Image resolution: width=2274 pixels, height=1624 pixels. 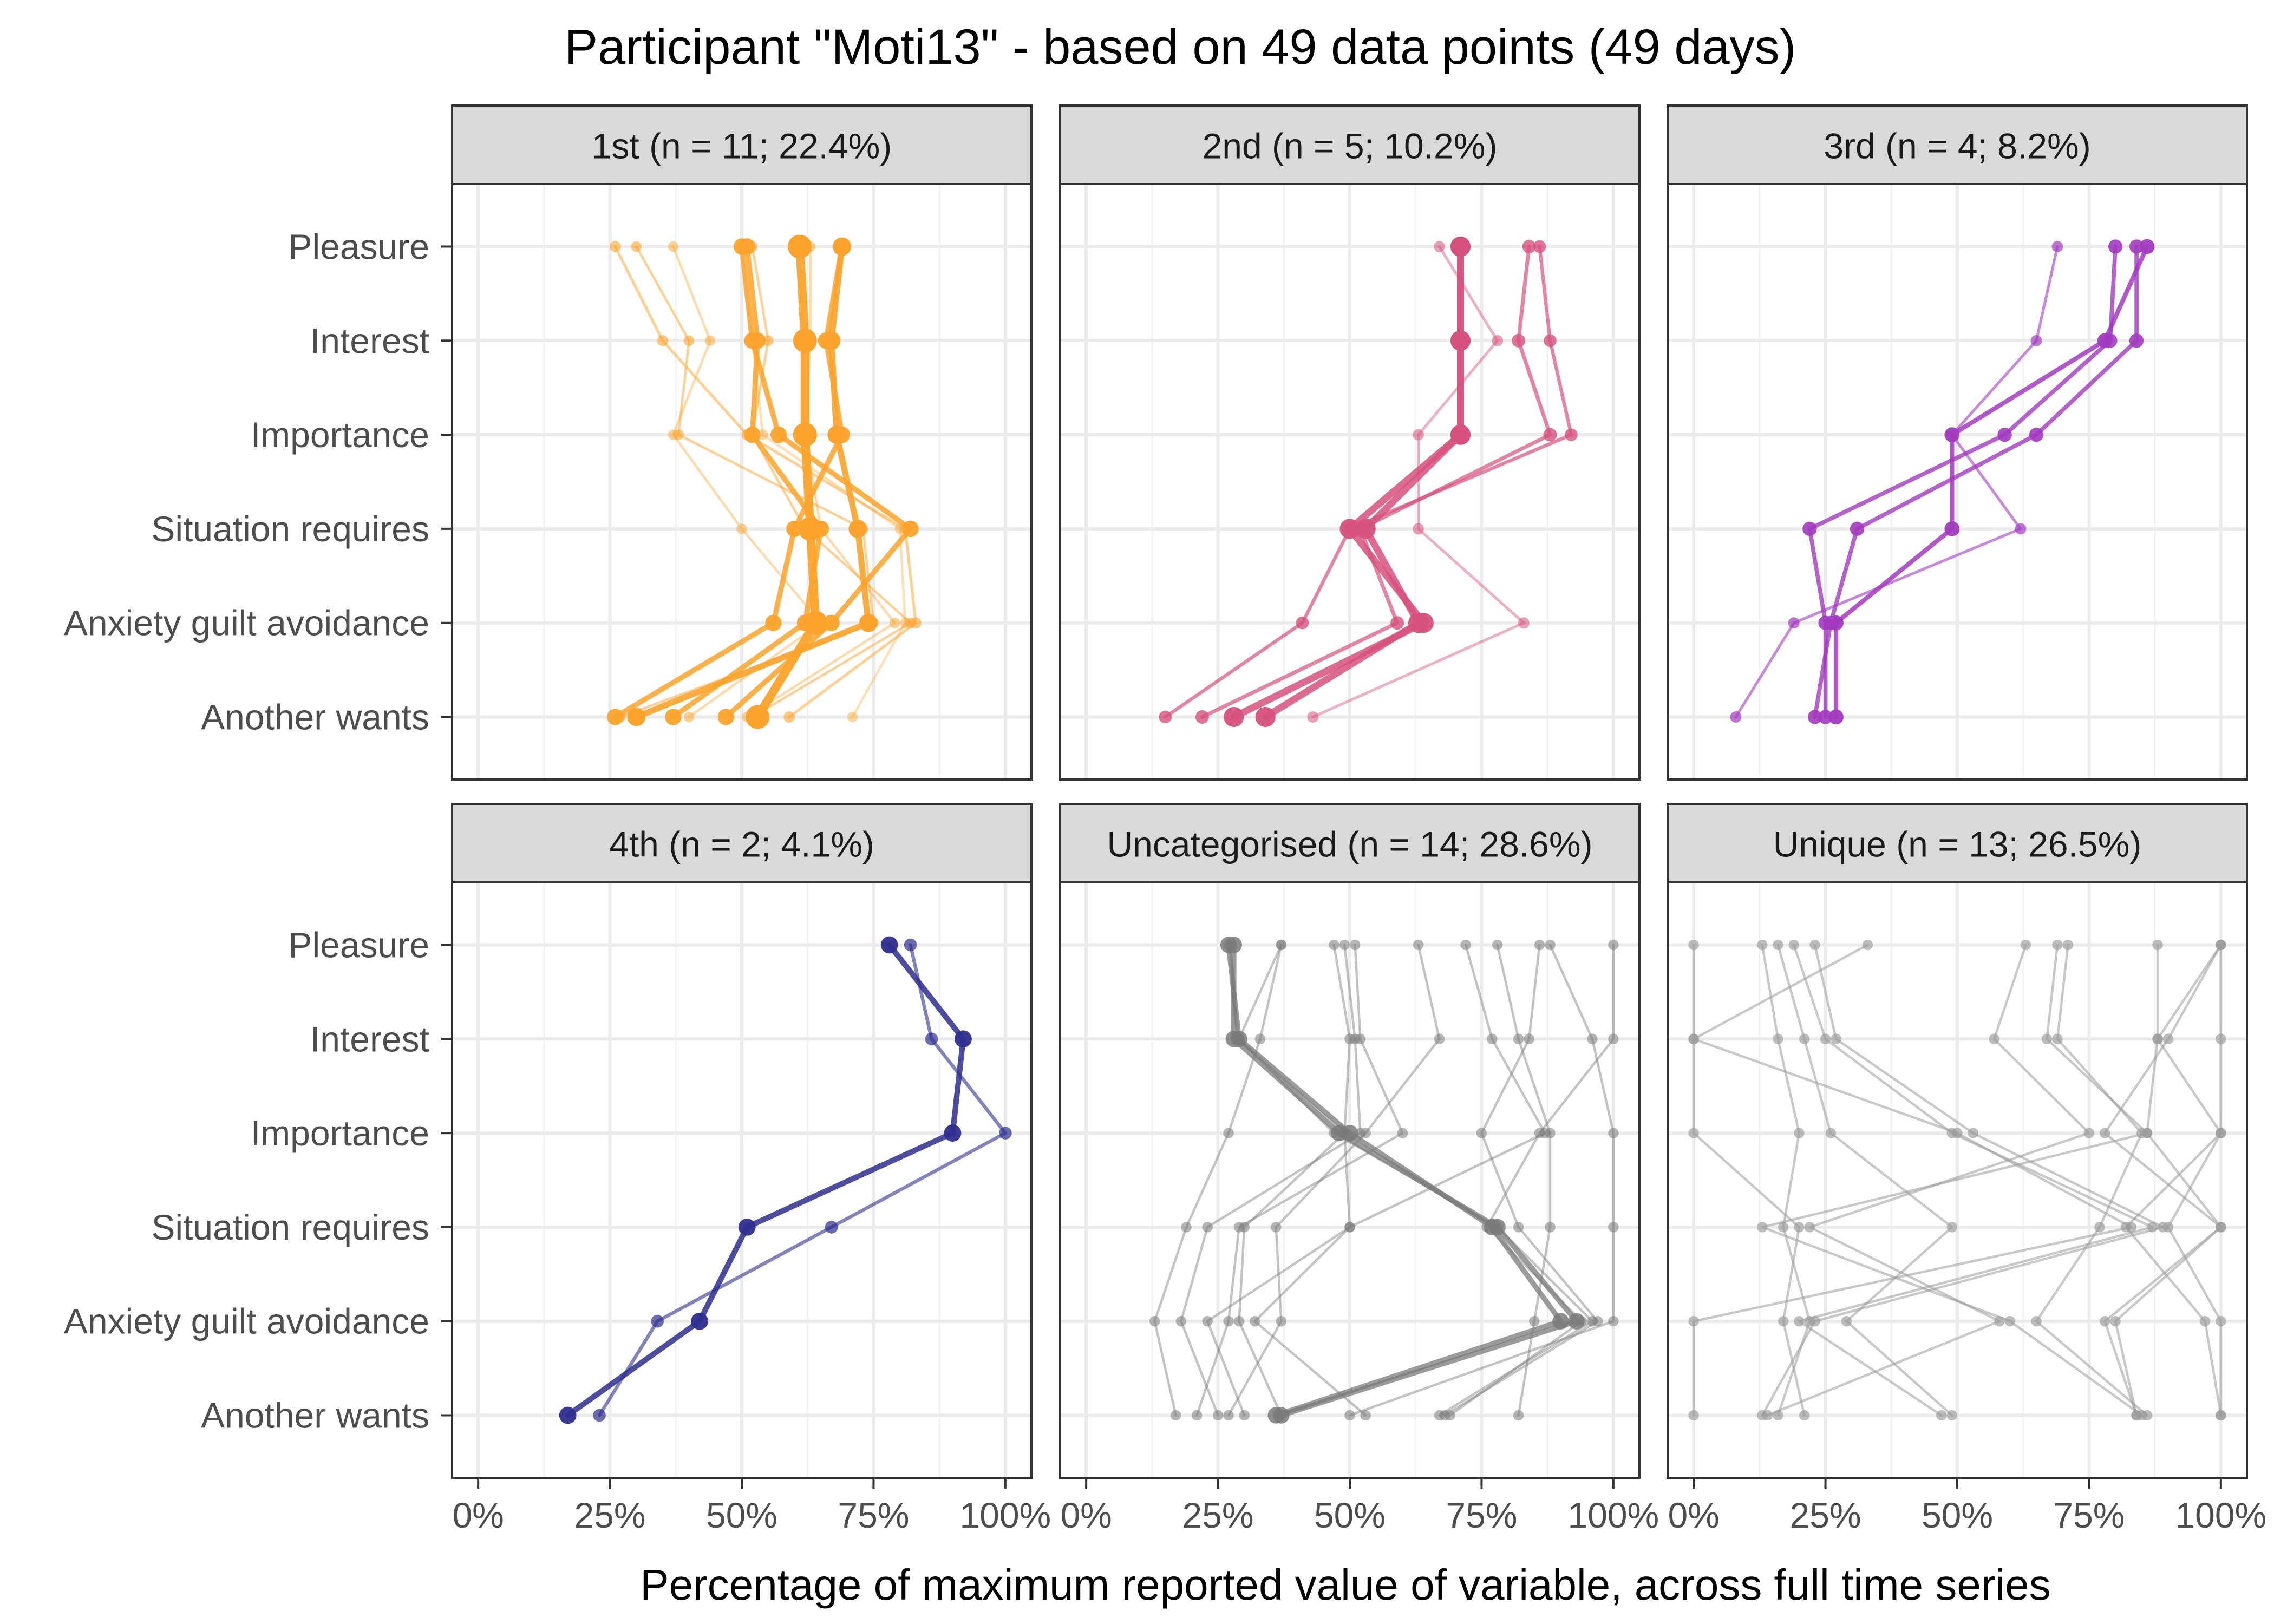 What do you see at coordinates (359, 247) in the screenshot?
I see `y-tick-label: Pleasure` at bounding box center [359, 247].